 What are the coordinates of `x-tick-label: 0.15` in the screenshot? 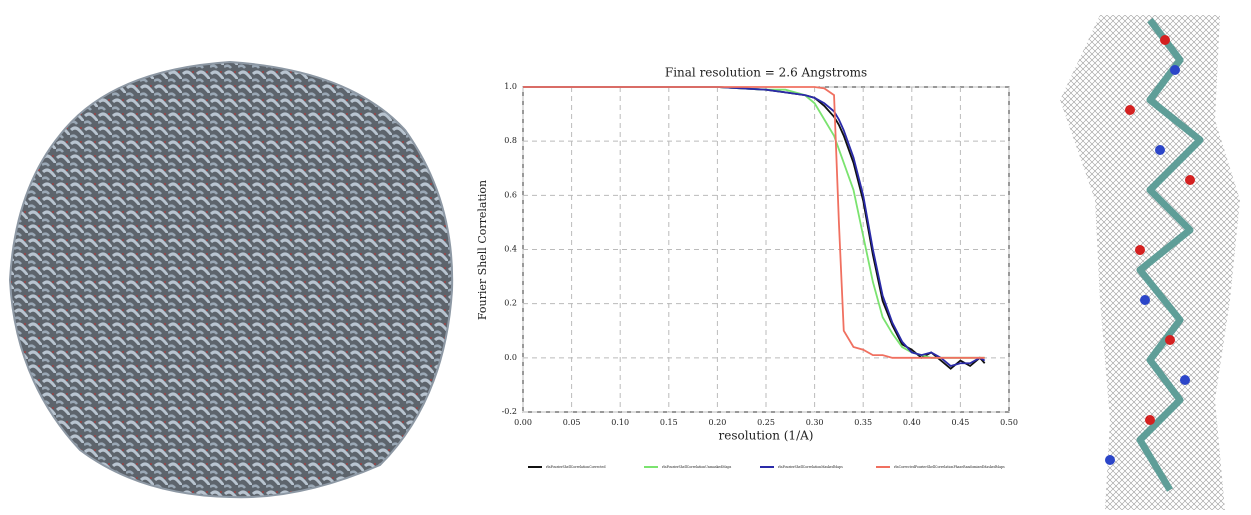 It's located at (669, 422).